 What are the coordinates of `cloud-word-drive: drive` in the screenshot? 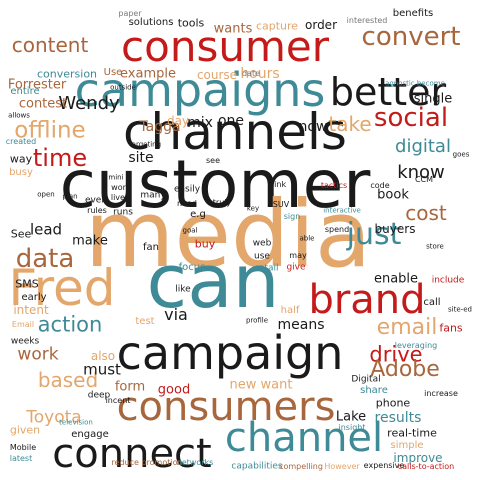 It's located at (396, 354).